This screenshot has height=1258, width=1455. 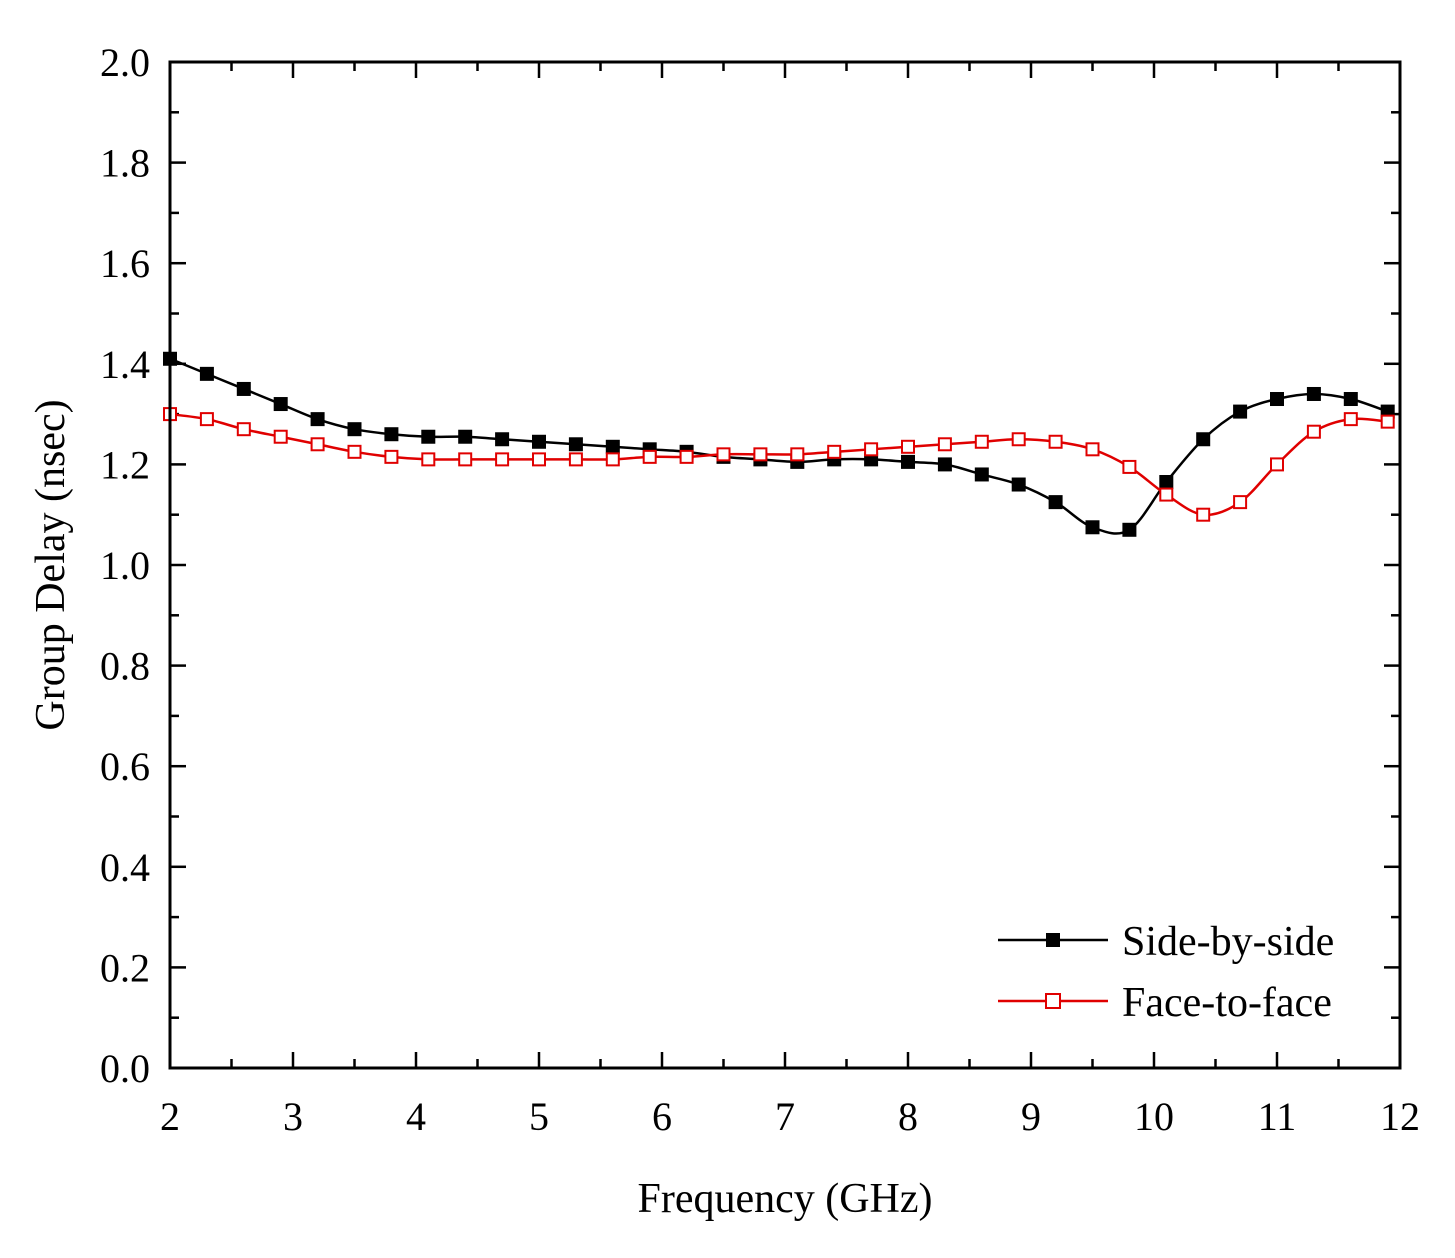 What do you see at coordinates (1227, 1003) in the screenshot?
I see `legend-label-face-to-face: Face-to-face` at bounding box center [1227, 1003].